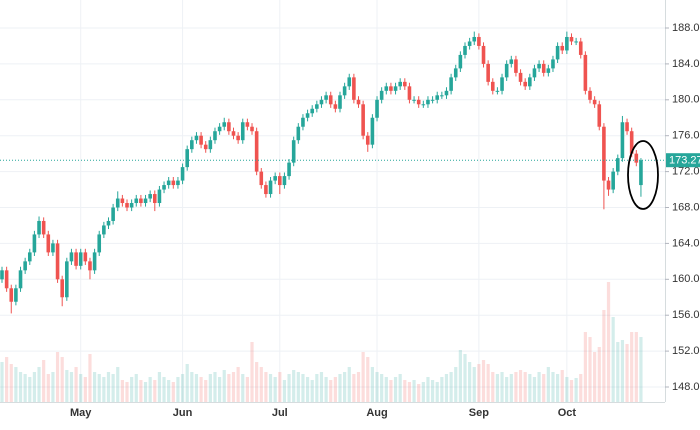 This screenshot has height=430, width=700. Describe the element at coordinates (686, 243) in the screenshot. I see `y-tick-label: 164.00` at that location.